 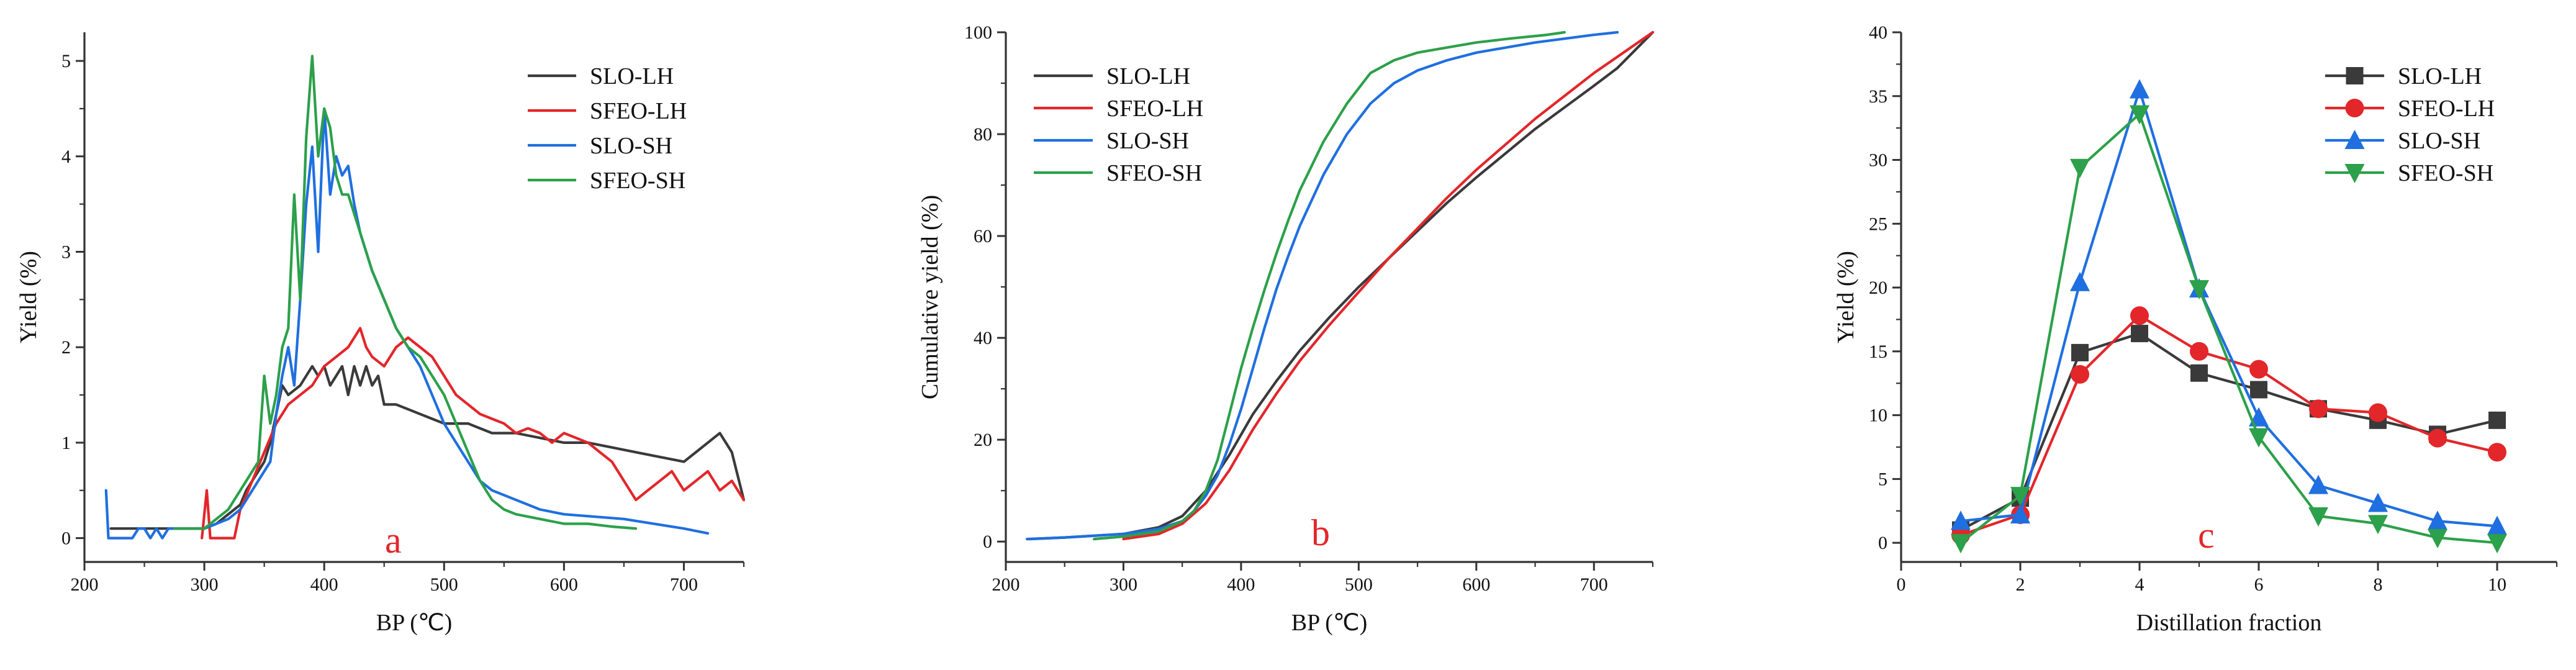 I want to click on panel-letter: c, so click(x=2206, y=535).